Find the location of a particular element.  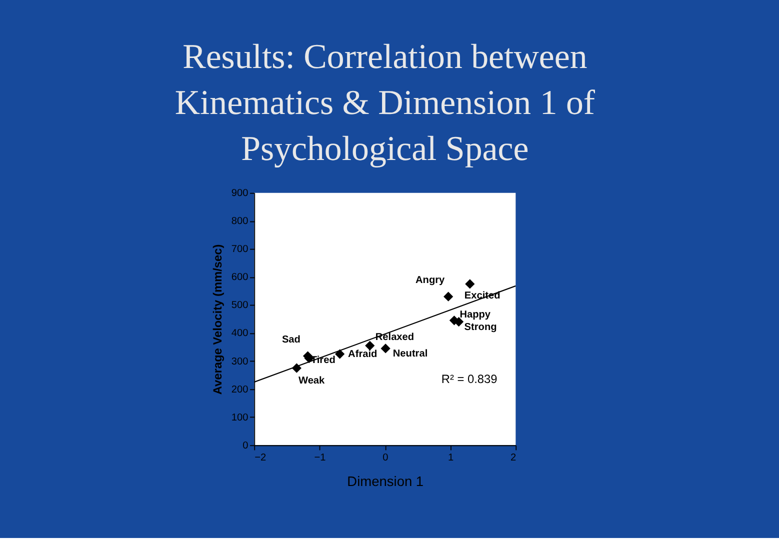

annotation: Relaxed is located at coordinates (394, 338).